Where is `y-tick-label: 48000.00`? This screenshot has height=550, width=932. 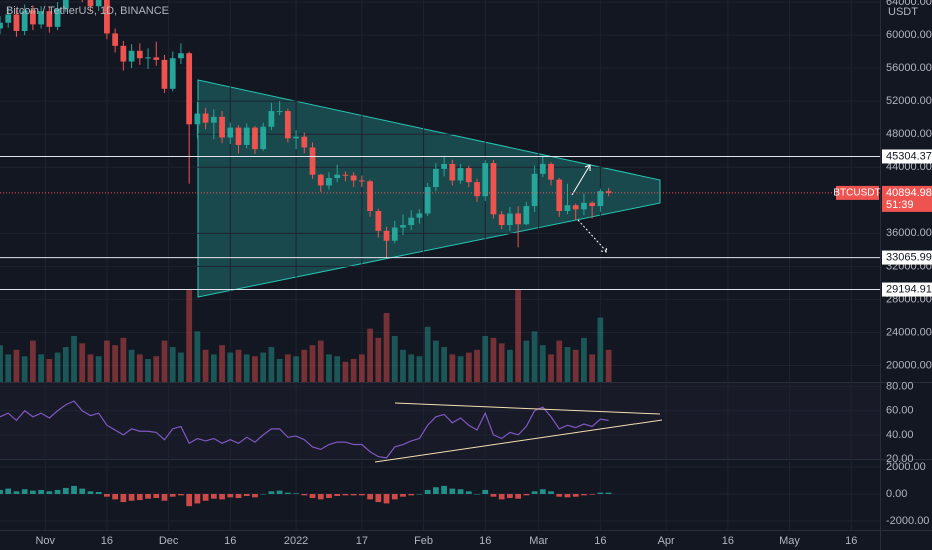 y-tick-label: 48000.00 is located at coordinates (909, 134).